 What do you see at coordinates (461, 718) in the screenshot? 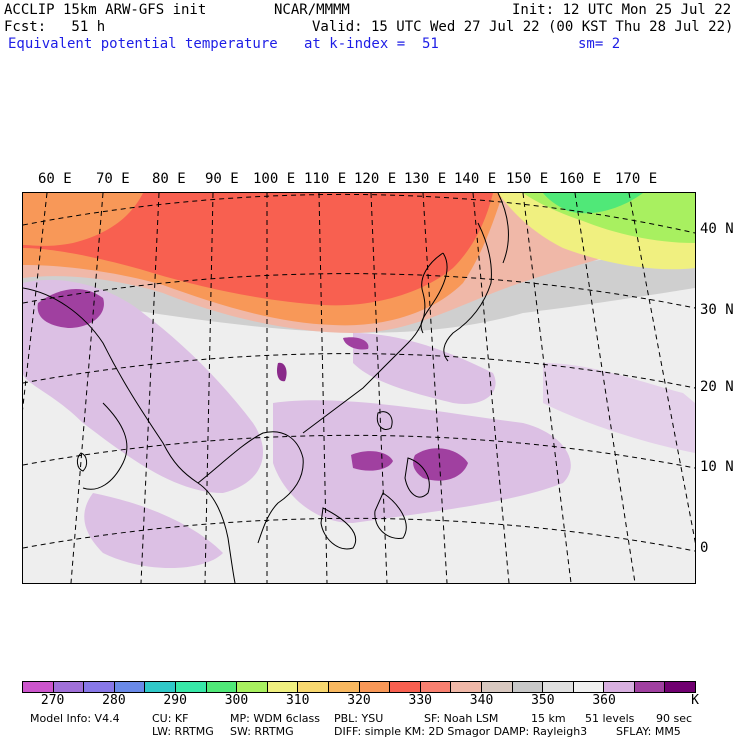
I see `surface-scheme: SF: Noah LSM` at bounding box center [461, 718].